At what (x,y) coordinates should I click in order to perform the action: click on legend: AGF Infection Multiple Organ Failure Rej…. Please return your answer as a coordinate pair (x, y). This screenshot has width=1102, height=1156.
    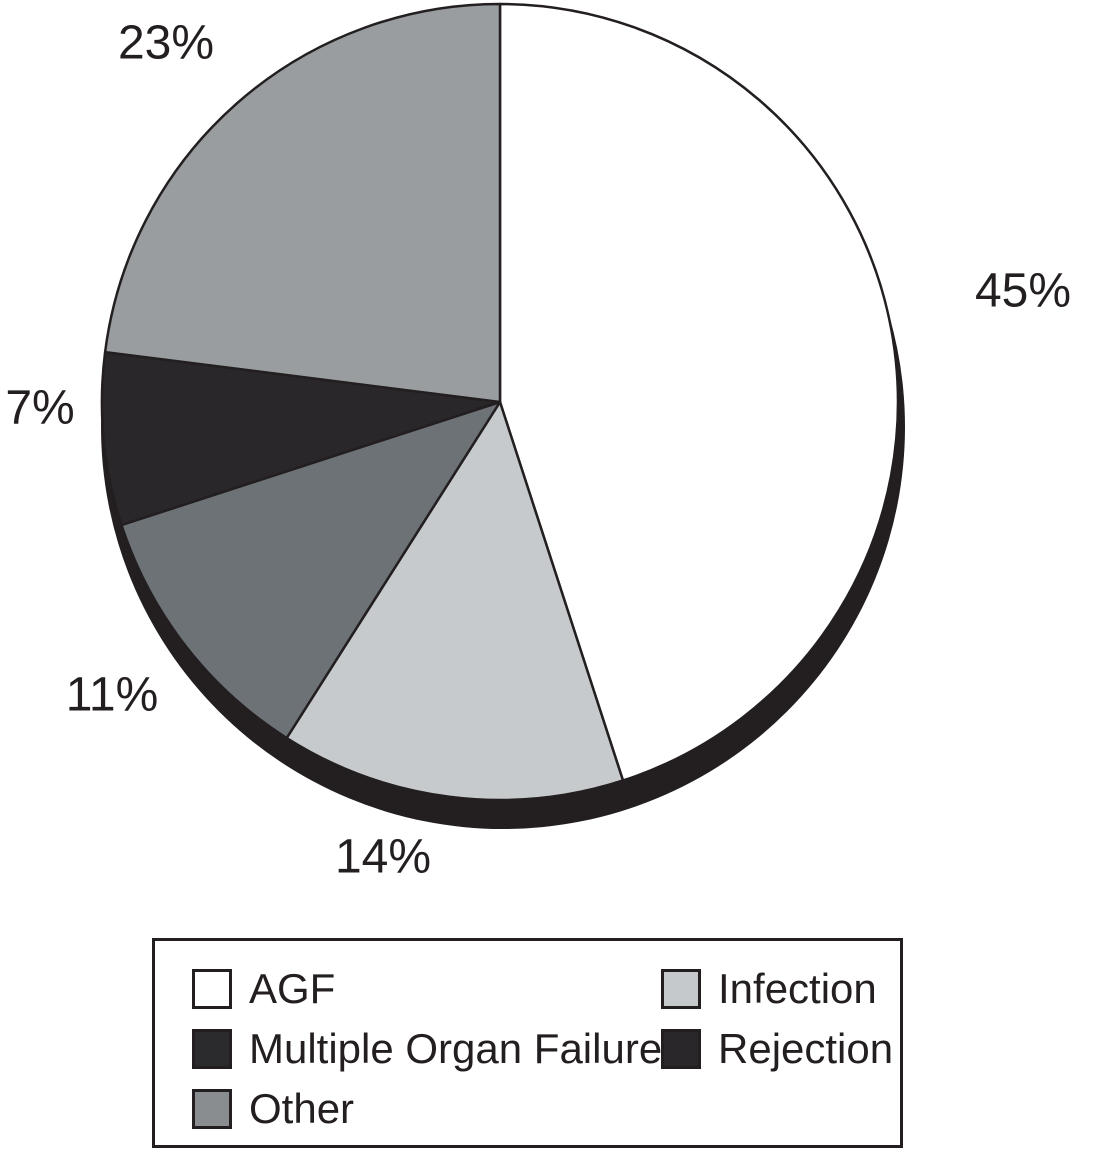
    Looking at the image, I should click on (527, 1043).